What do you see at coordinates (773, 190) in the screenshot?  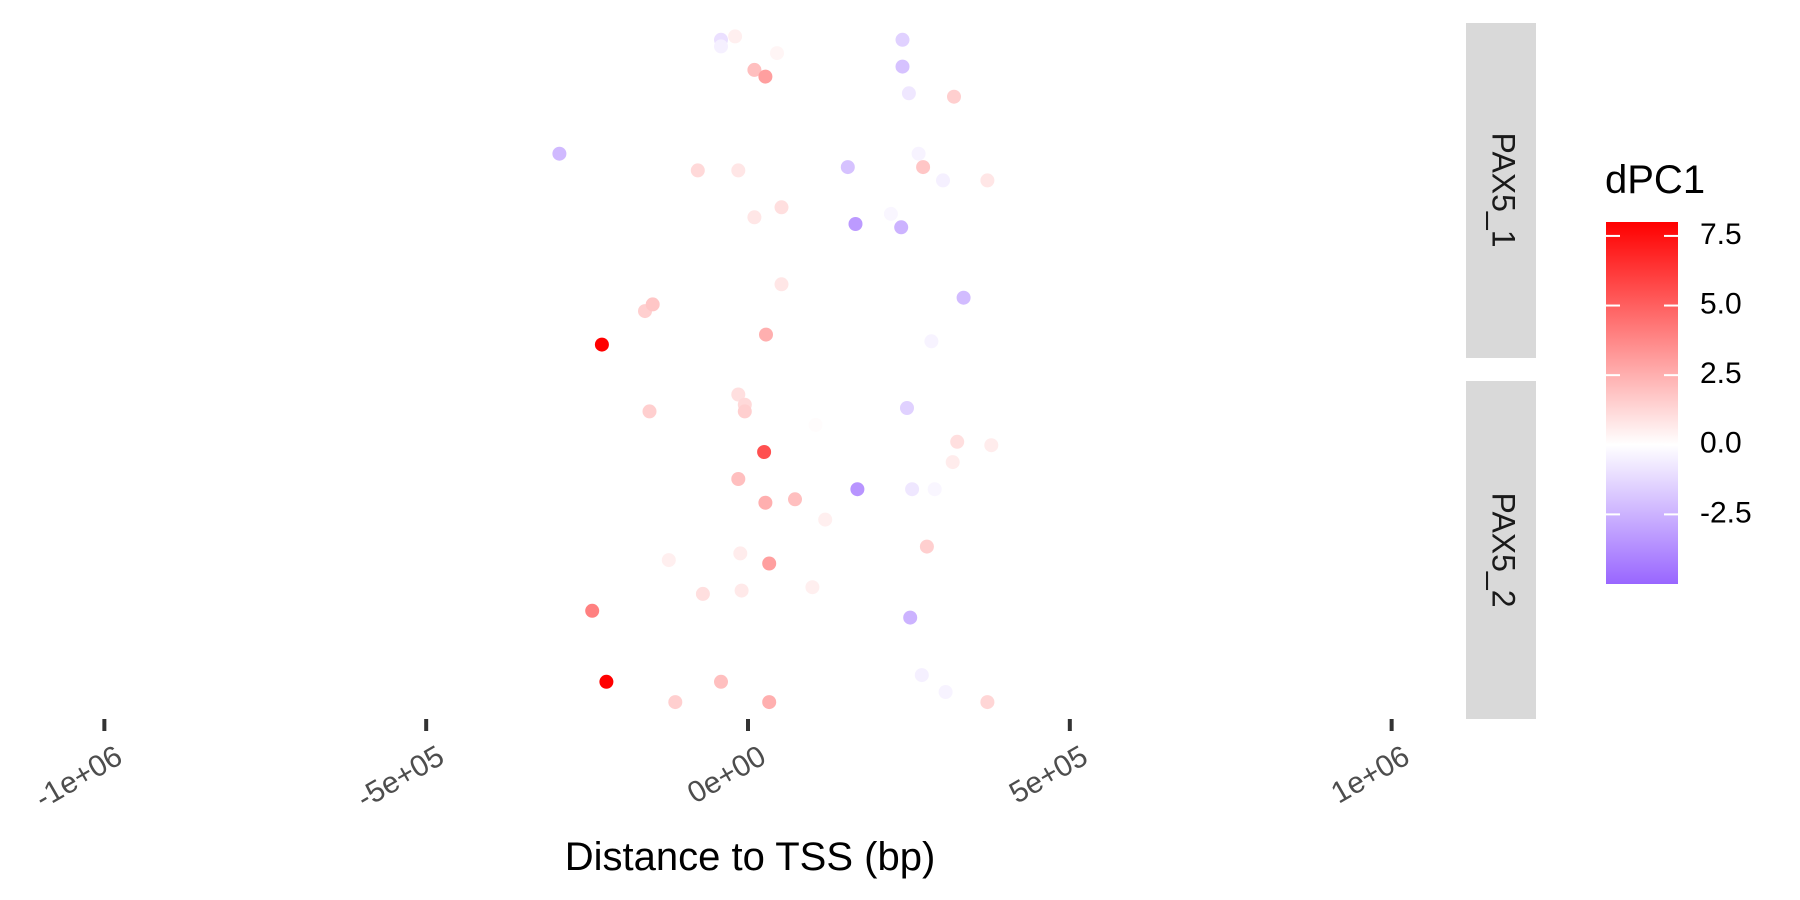 I see `panel-pax5-1-points` at bounding box center [773, 190].